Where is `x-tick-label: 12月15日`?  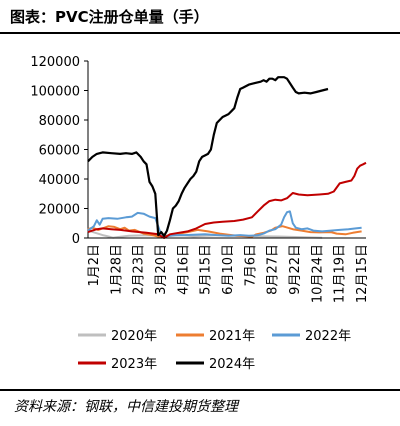 x-tick-label: 12月15日 is located at coordinates (362, 273).